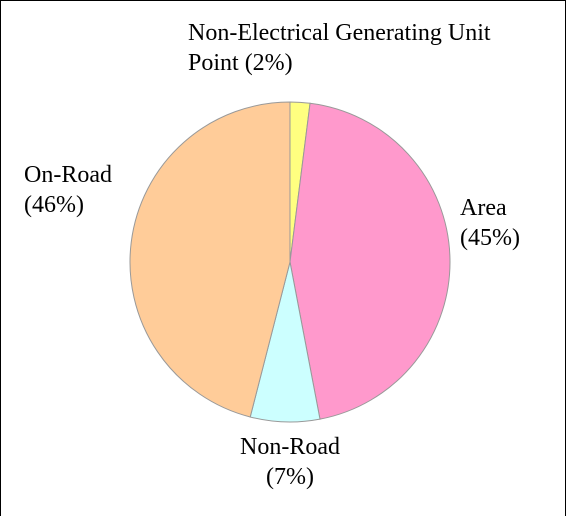 Image resolution: width=577 pixels, height=516 pixels. What do you see at coordinates (490, 223) in the screenshot?
I see `slice-label: Area (45%)` at bounding box center [490, 223].